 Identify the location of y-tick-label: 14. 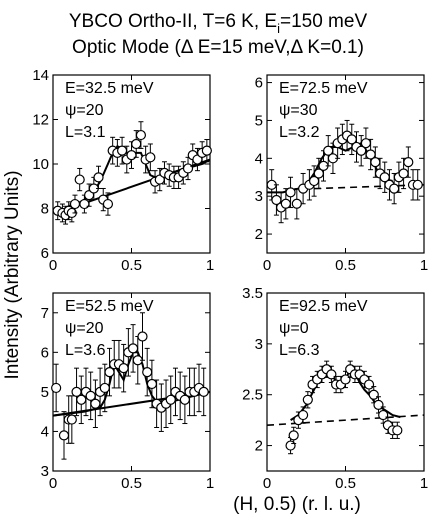
(40, 75).